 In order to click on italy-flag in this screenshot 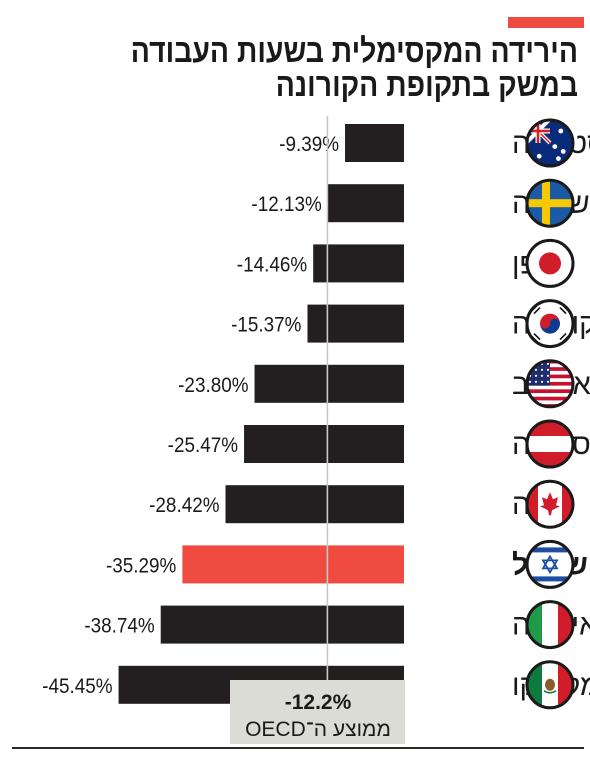, I will do `click(550, 624)`.